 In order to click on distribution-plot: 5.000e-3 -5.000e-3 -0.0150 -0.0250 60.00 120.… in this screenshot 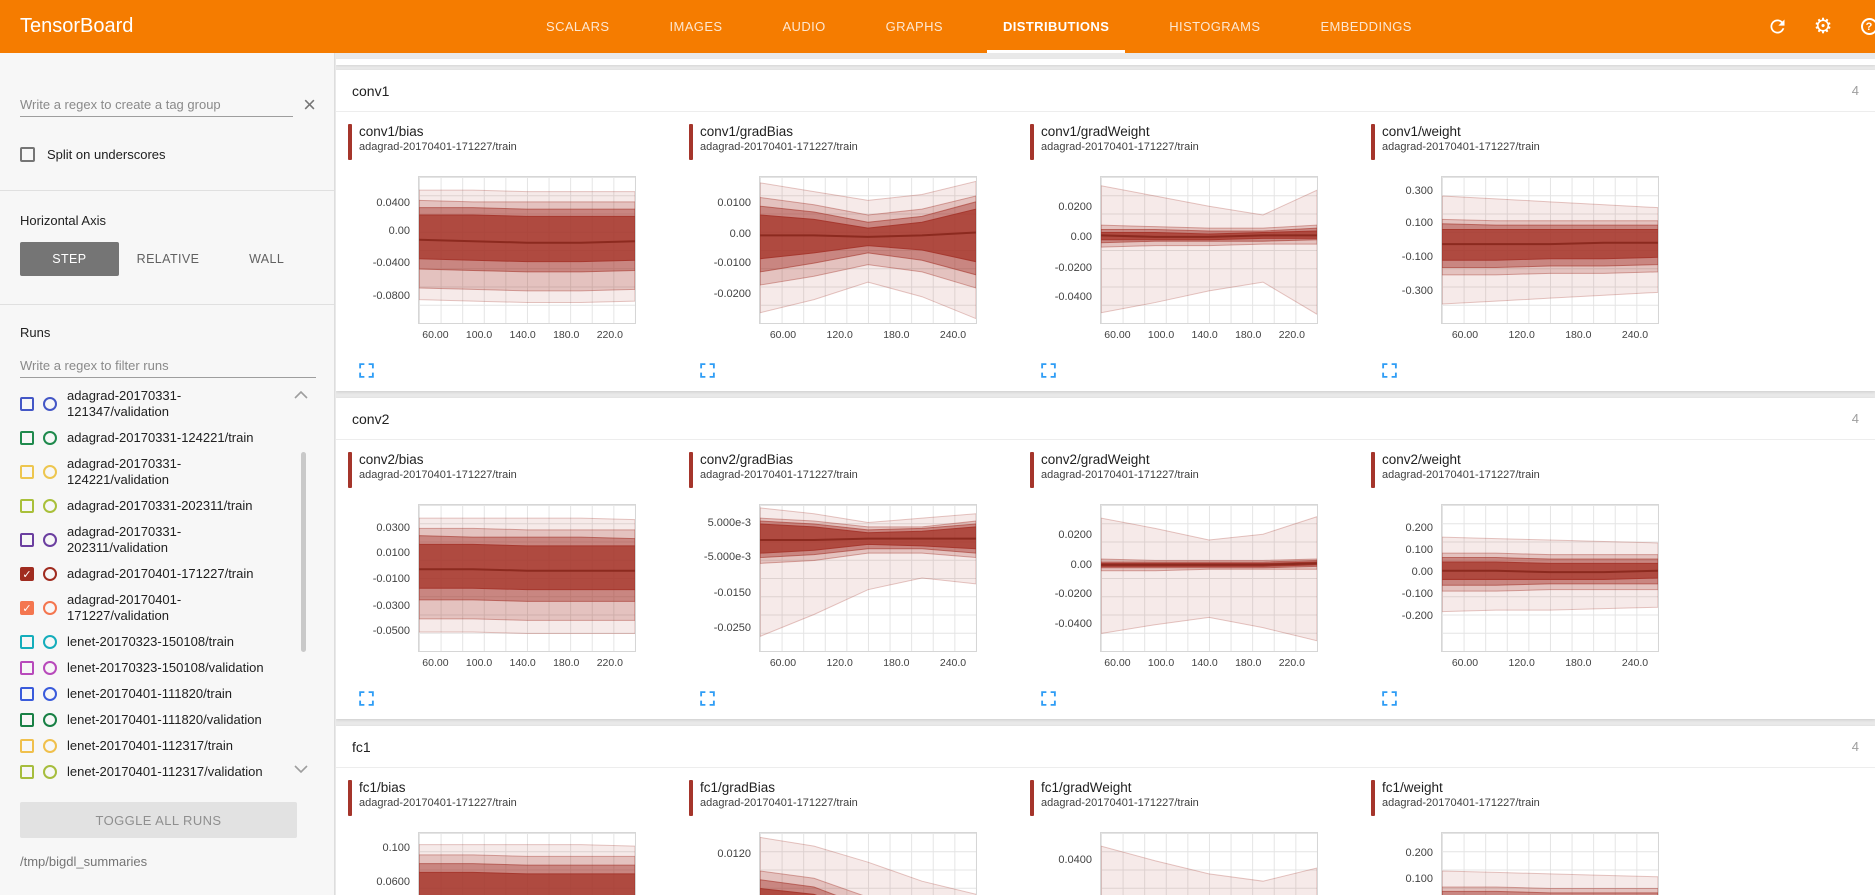, I will do `click(859, 589)`.